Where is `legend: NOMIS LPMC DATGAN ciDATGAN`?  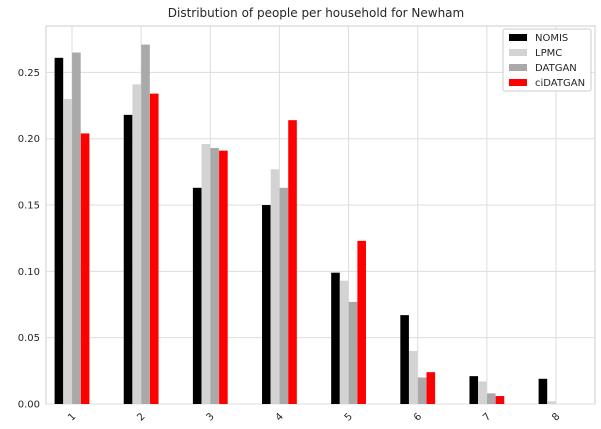 legend: NOMIS LPMC DATGAN ciDATGAN is located at coordinates (547, 60).